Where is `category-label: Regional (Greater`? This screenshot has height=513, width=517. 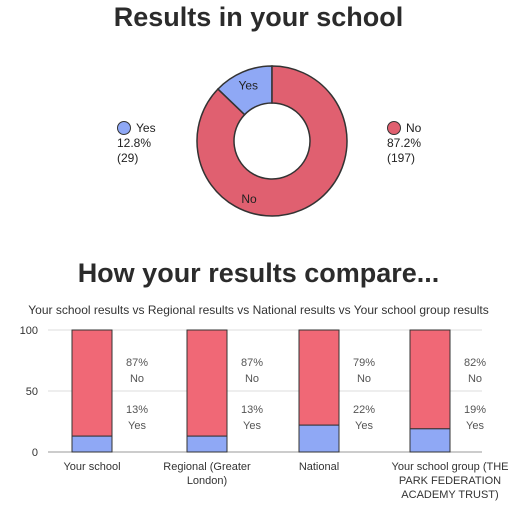 category-label: Regional (Greater is located at coordinates (207, 467).